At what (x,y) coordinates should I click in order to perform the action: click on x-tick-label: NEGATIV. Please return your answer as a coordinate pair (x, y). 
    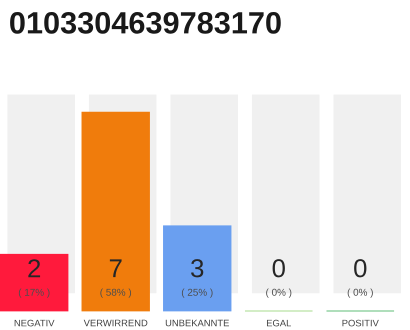
    Looking at the image, I should click on (34, 323).